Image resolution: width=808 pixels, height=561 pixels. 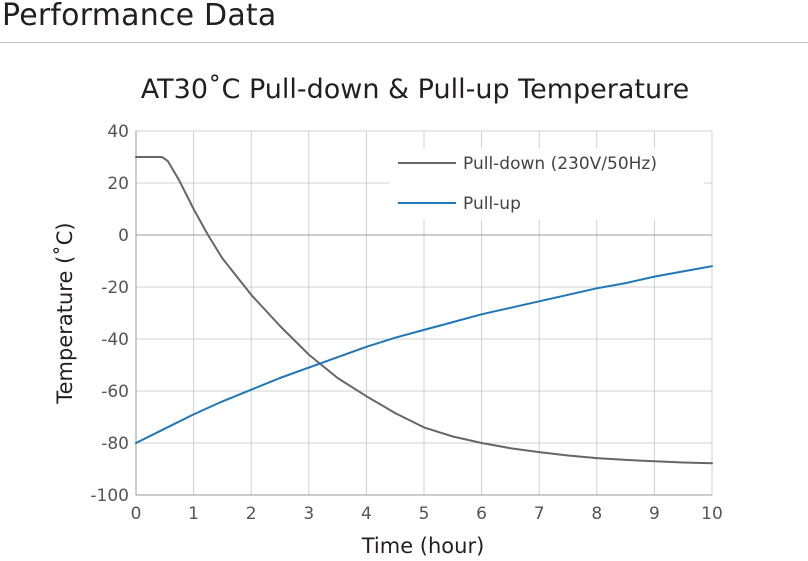 What do you see at coordinates (404, 21) in the screenshot?
I see `page-header: Performance Data` at bounding box center [404, 21].